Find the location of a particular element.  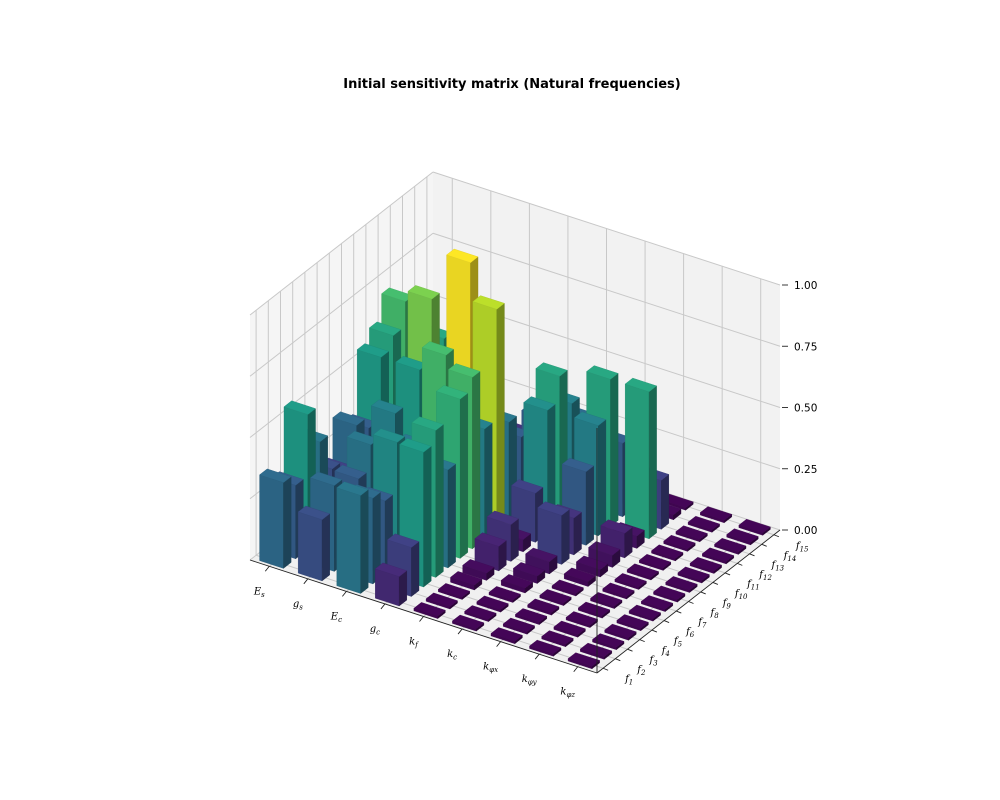

bar-k_{φ_y}-f5 is located at coordinates (594, 610).